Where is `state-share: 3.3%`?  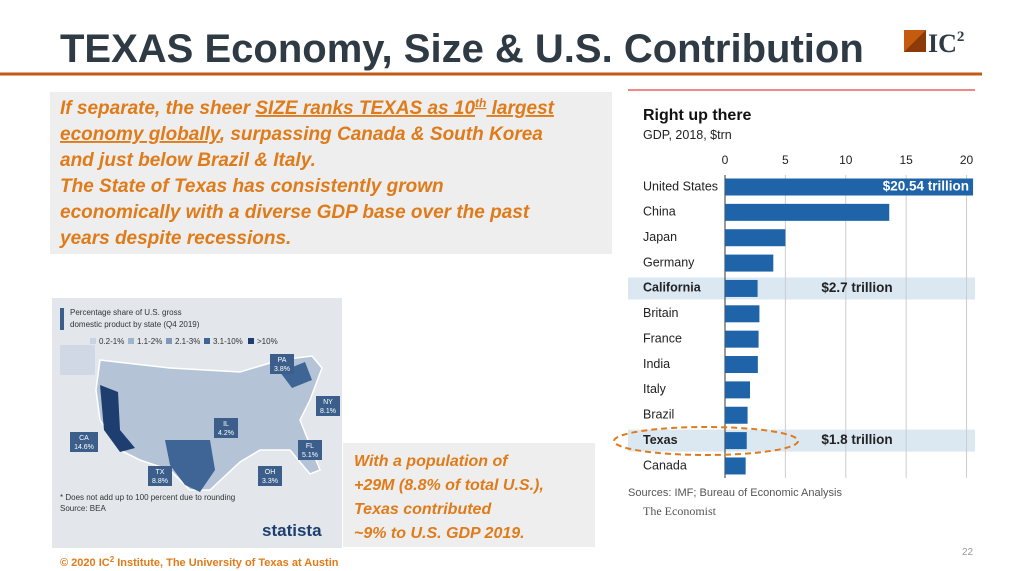
state-share: 3.3% is located at coordinates (270, 481).